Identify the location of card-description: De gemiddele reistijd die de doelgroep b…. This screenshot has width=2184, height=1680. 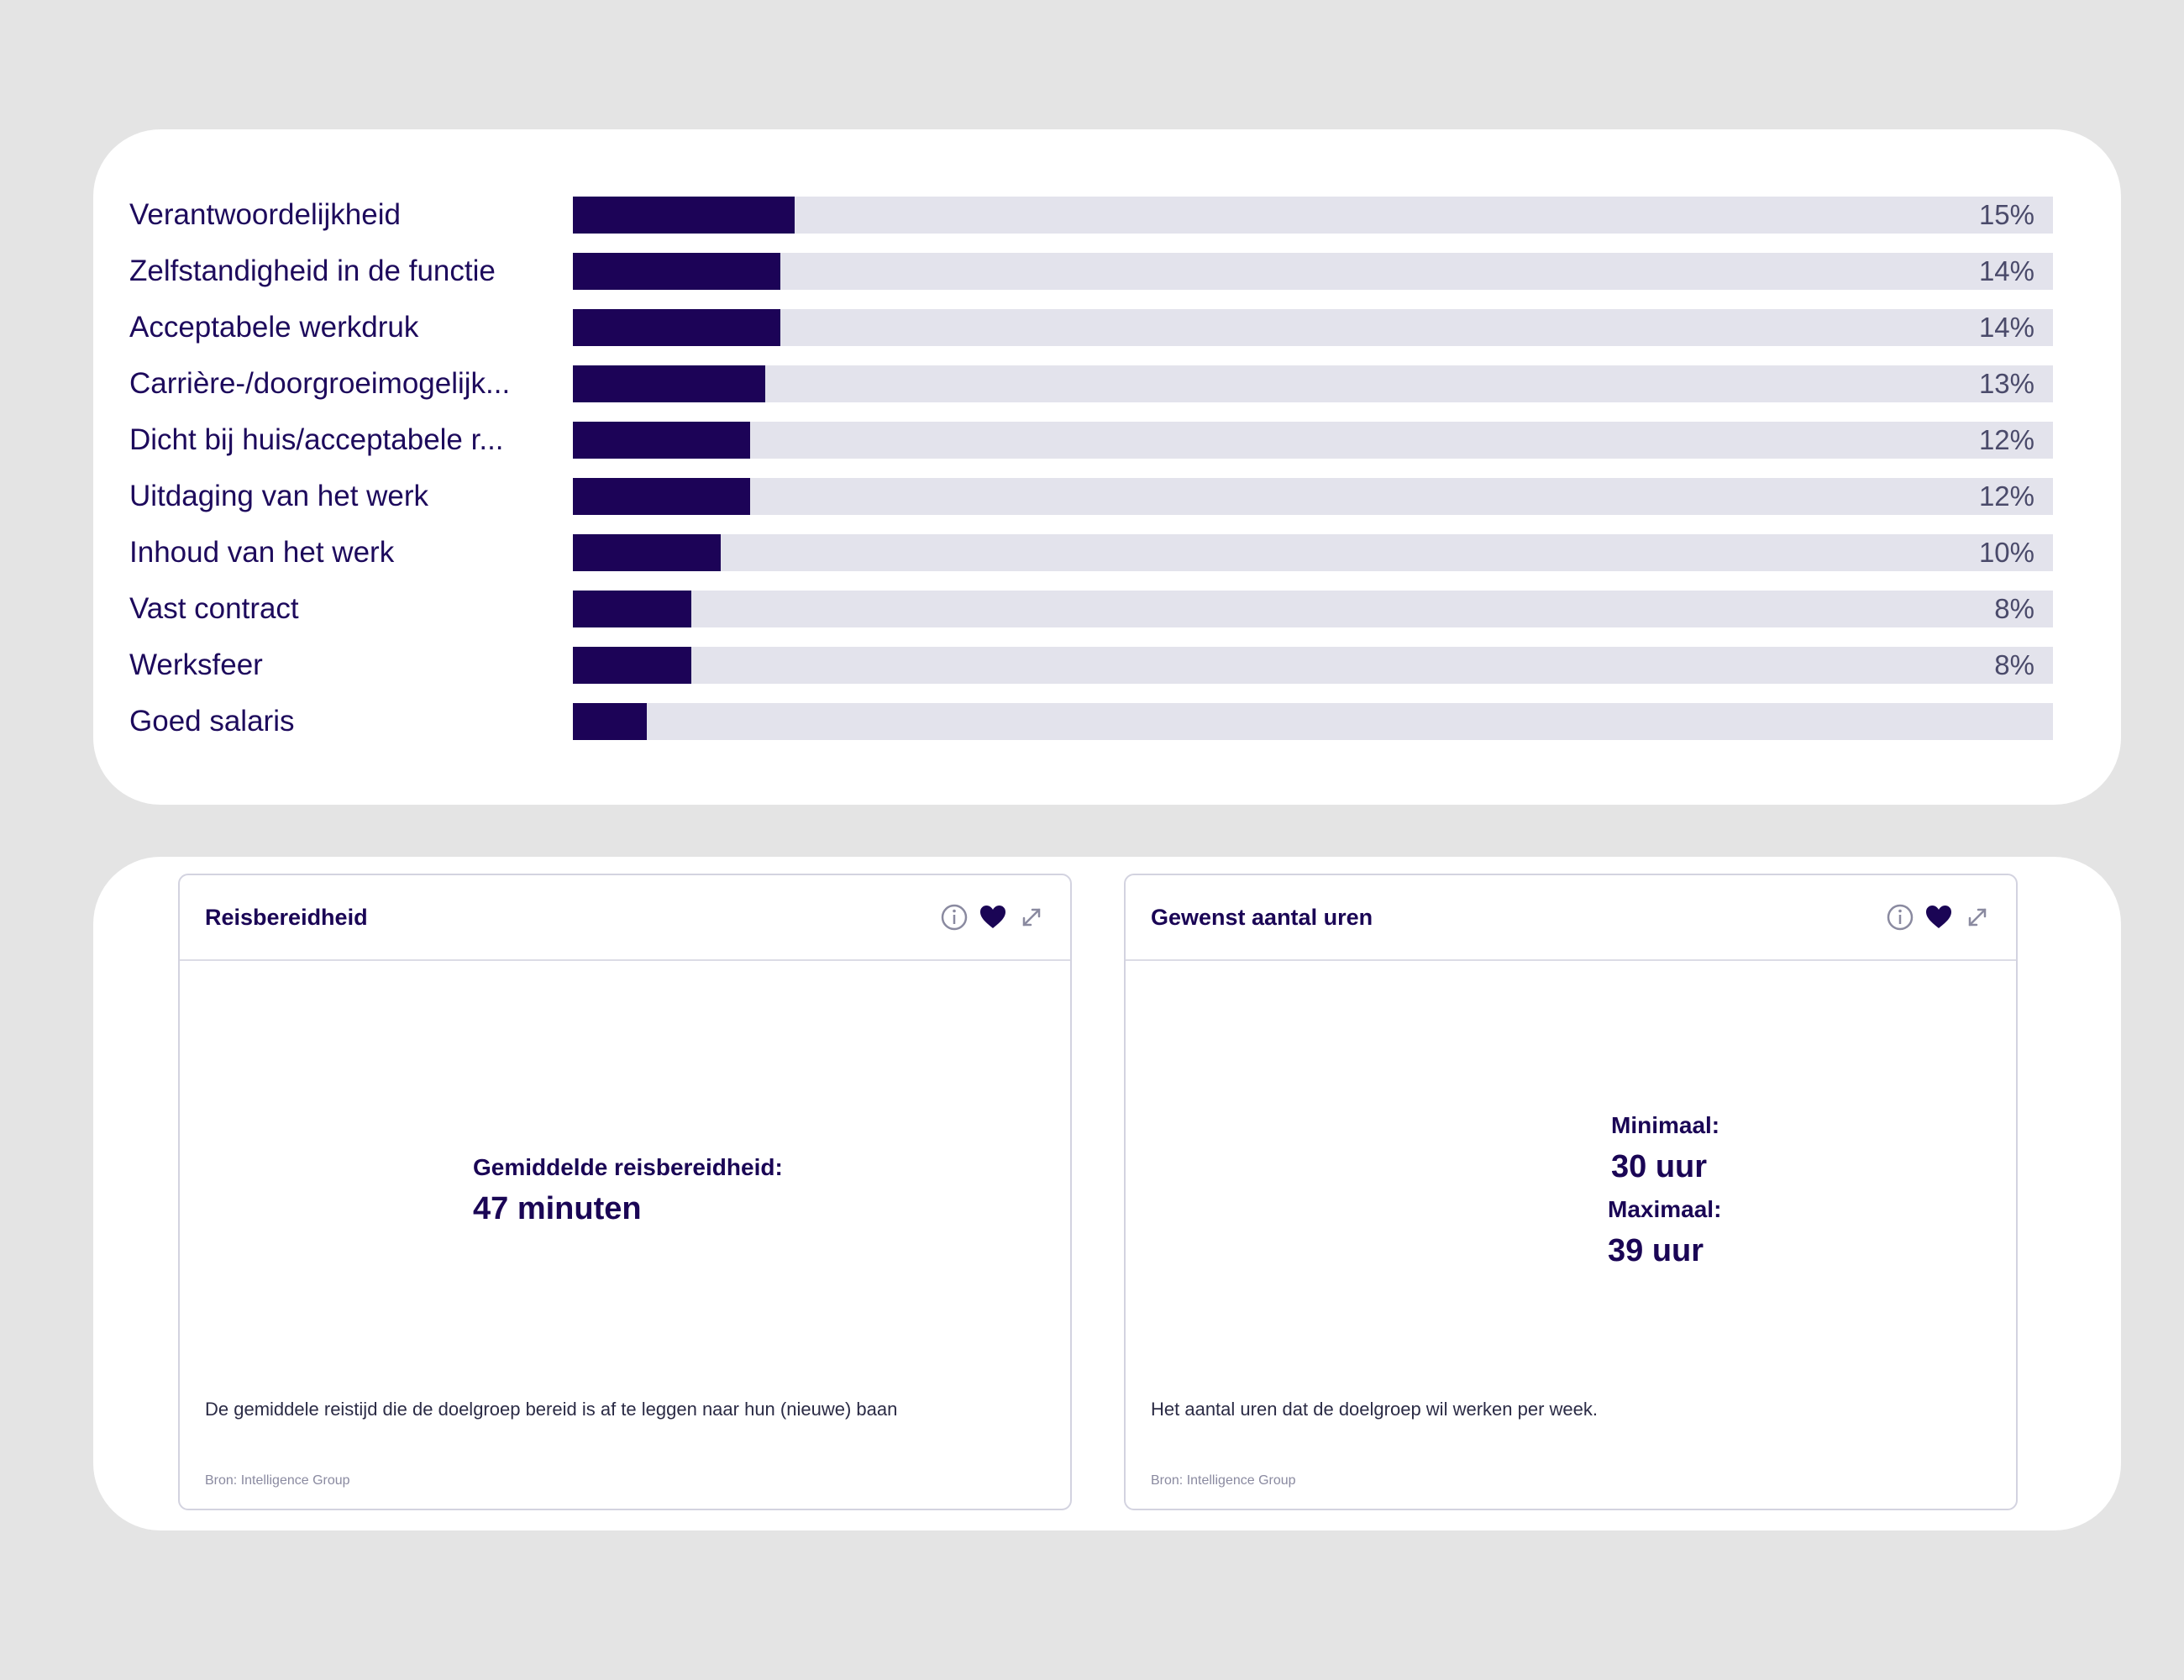
(551, 1409).